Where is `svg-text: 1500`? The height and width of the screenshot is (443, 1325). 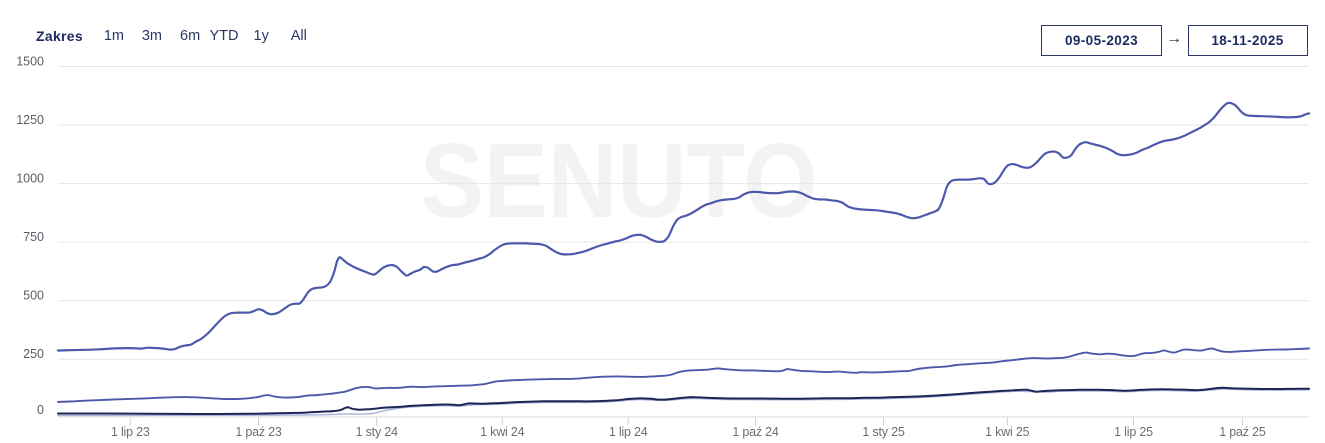
svg-text: 1500 is located at coordinates (30, 61).